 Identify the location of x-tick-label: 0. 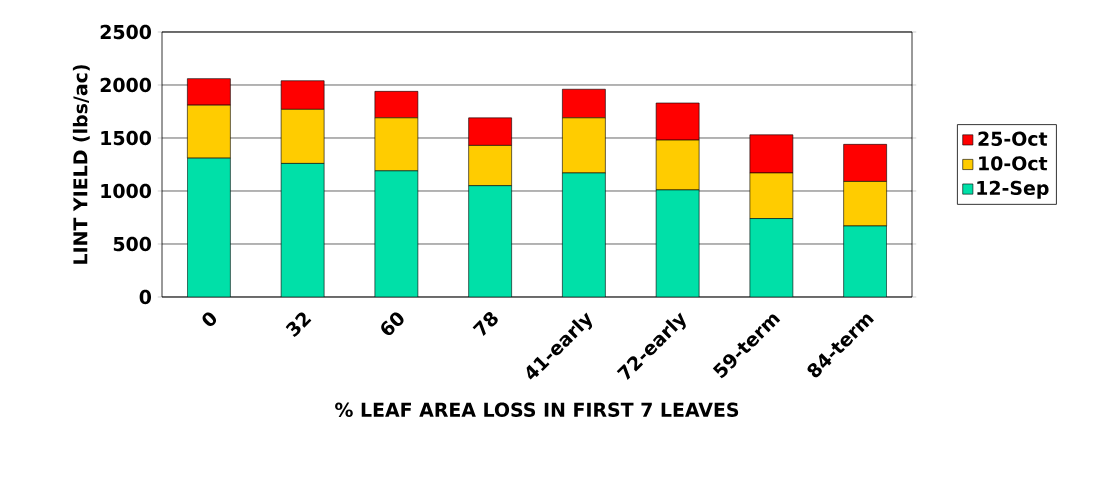
(209, 319).